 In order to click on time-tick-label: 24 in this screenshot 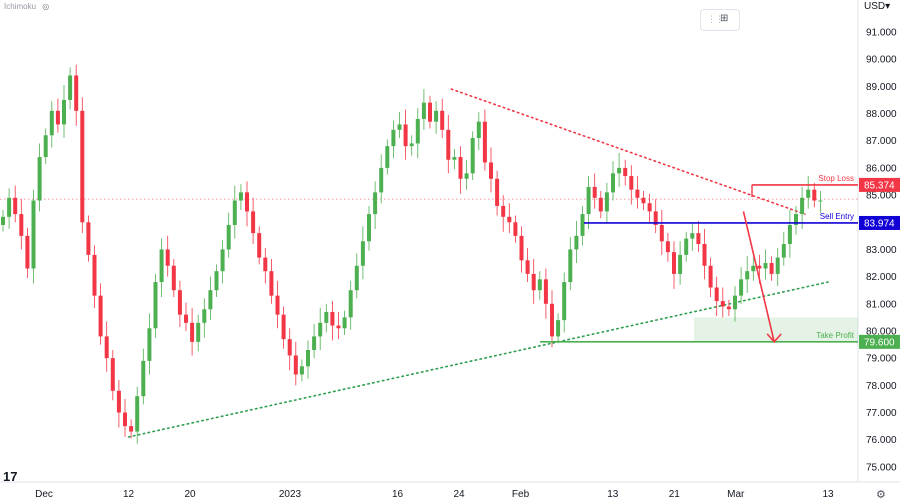, I will do `click(459, 494)`.